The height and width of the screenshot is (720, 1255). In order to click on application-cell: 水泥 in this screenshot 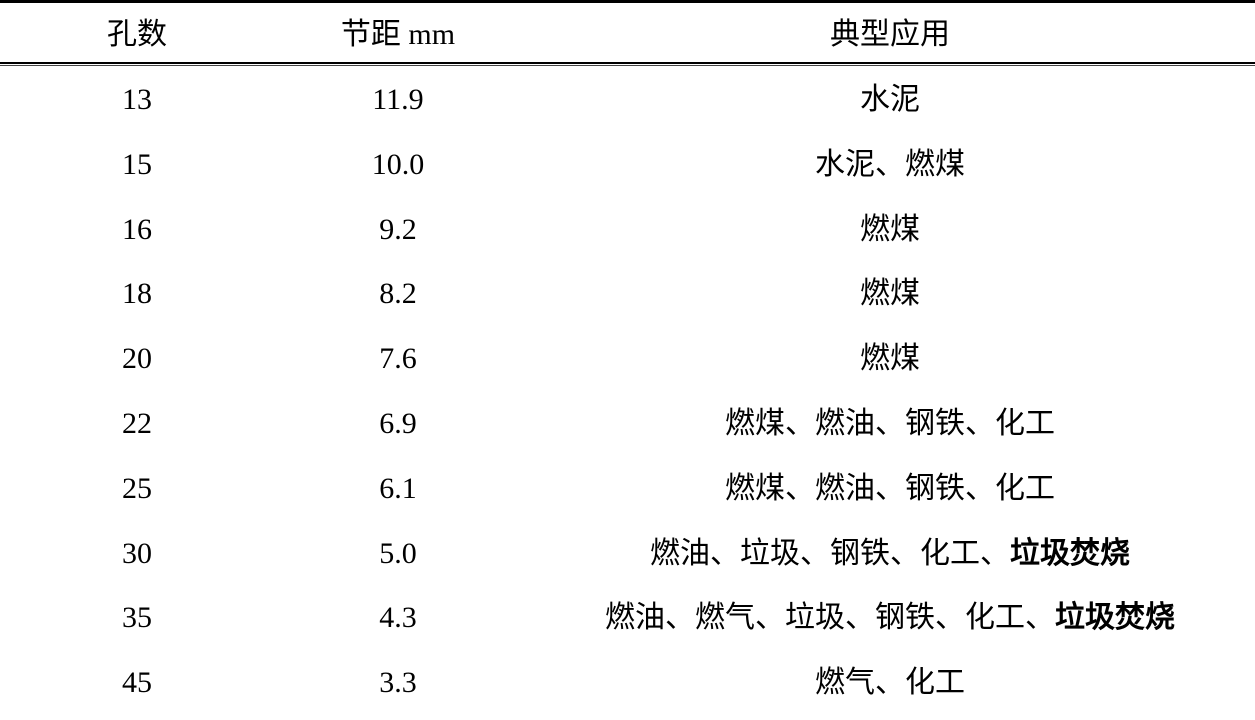, I will do `click(890, 100)`.